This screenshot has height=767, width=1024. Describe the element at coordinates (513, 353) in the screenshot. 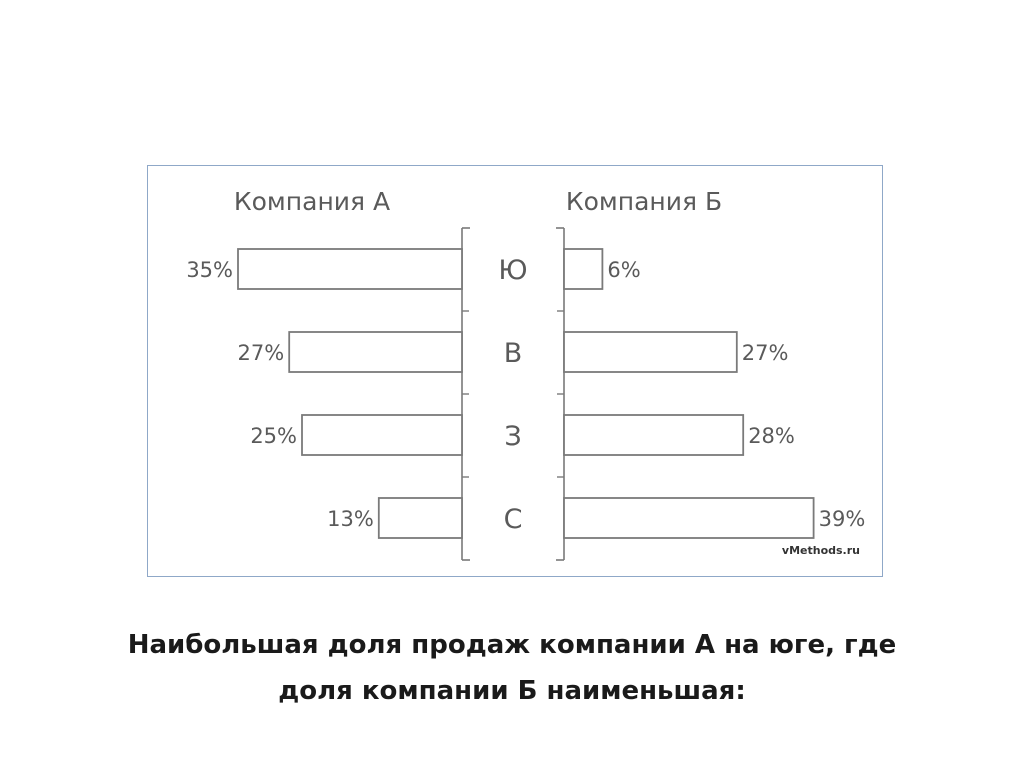

I see `category-label: В` at that location.